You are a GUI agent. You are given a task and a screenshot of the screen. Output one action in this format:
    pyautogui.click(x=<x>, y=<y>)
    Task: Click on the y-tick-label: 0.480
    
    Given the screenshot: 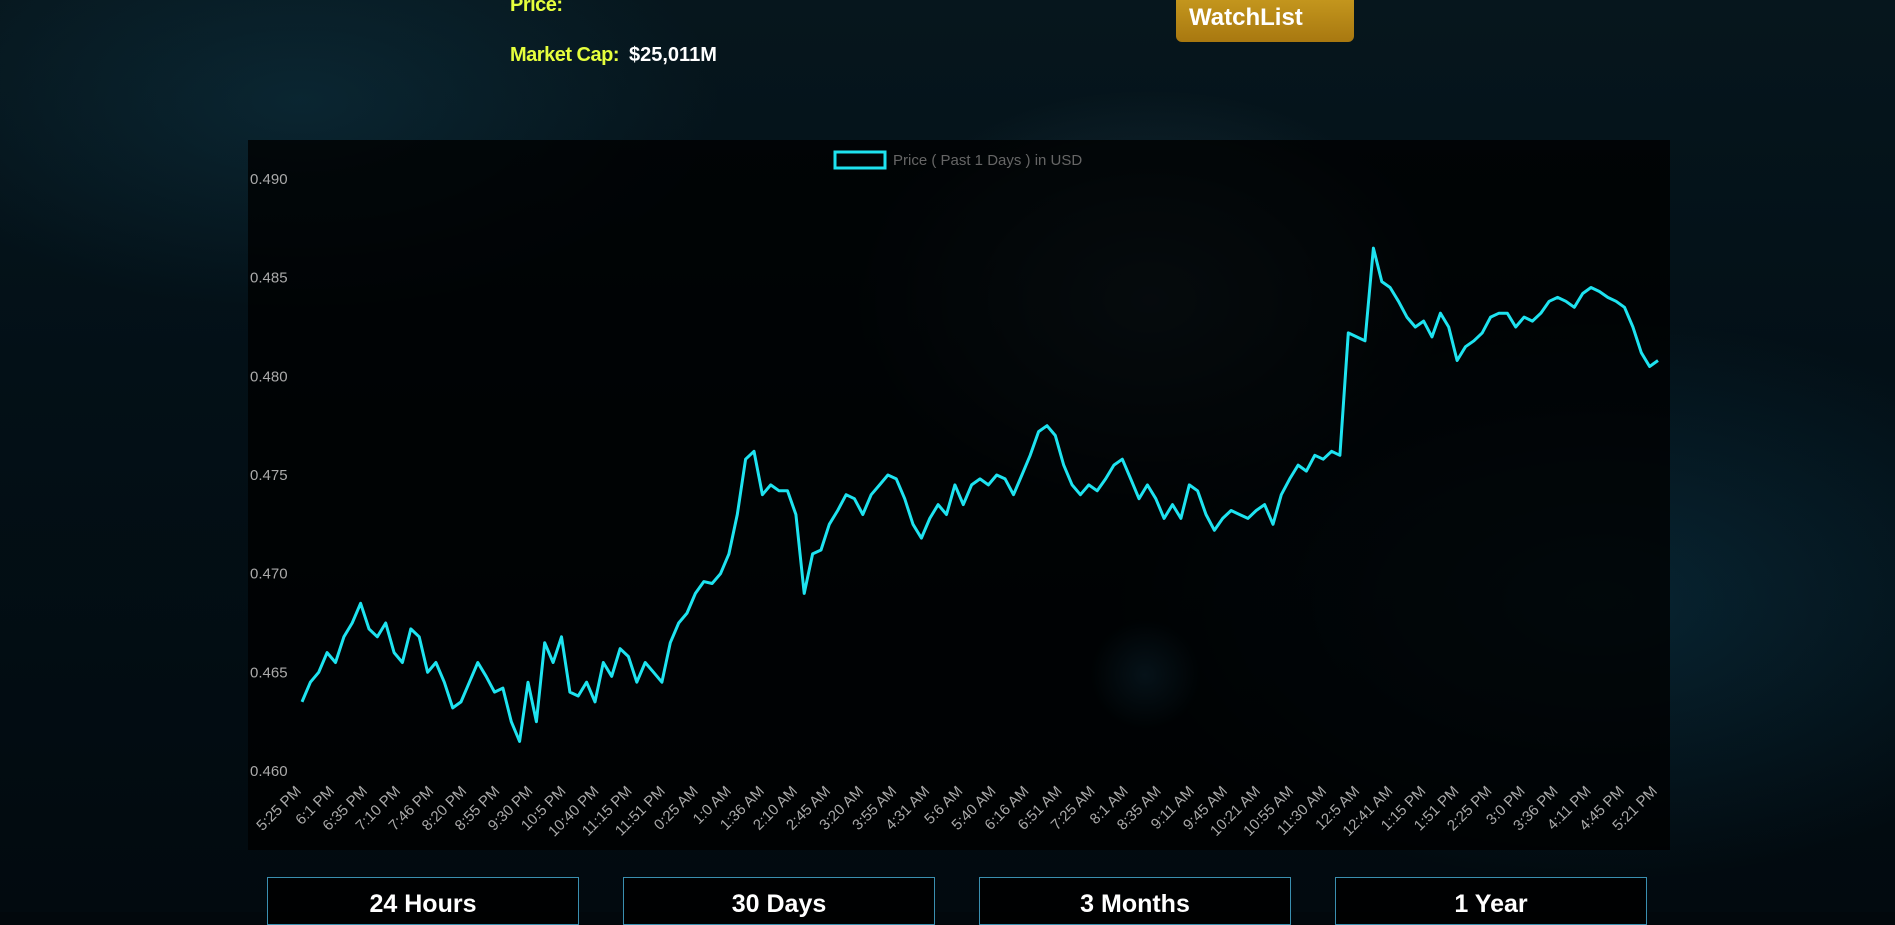 What is the action you would take?
    pyautogui.click(x=269, y=376)
    